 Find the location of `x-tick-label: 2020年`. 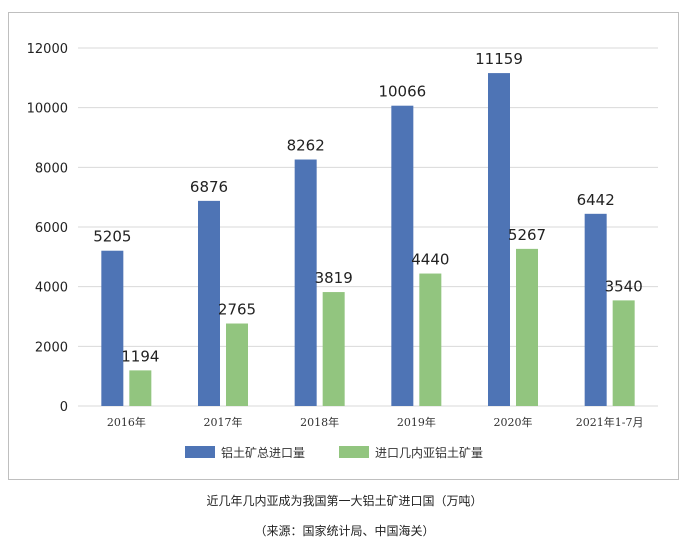

x-tick-label: 2020年 is located at coordinates (513, 422).